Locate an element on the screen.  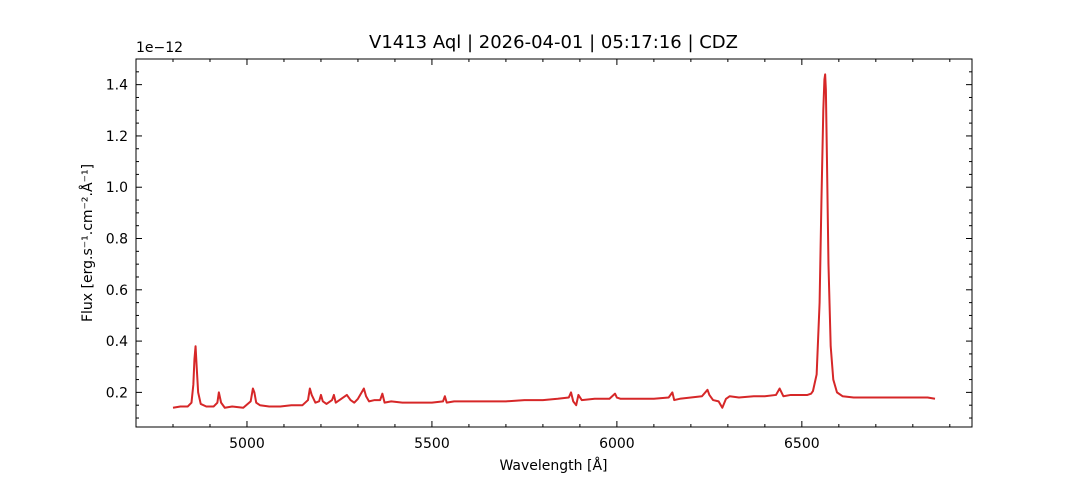
y-tick-label: 0.4 is located at coordinates (117, 342).